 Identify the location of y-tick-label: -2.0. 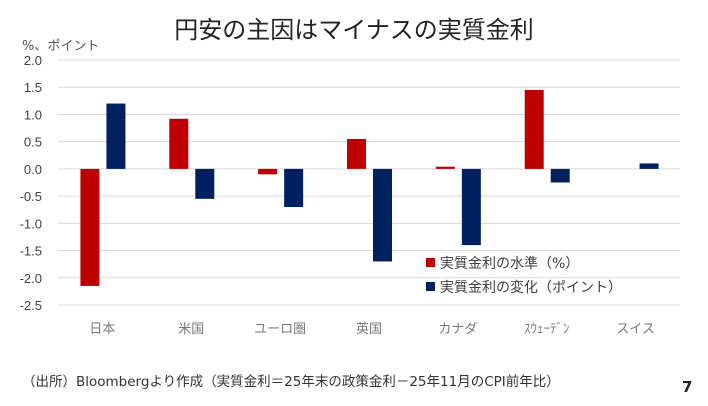
(31, 278).